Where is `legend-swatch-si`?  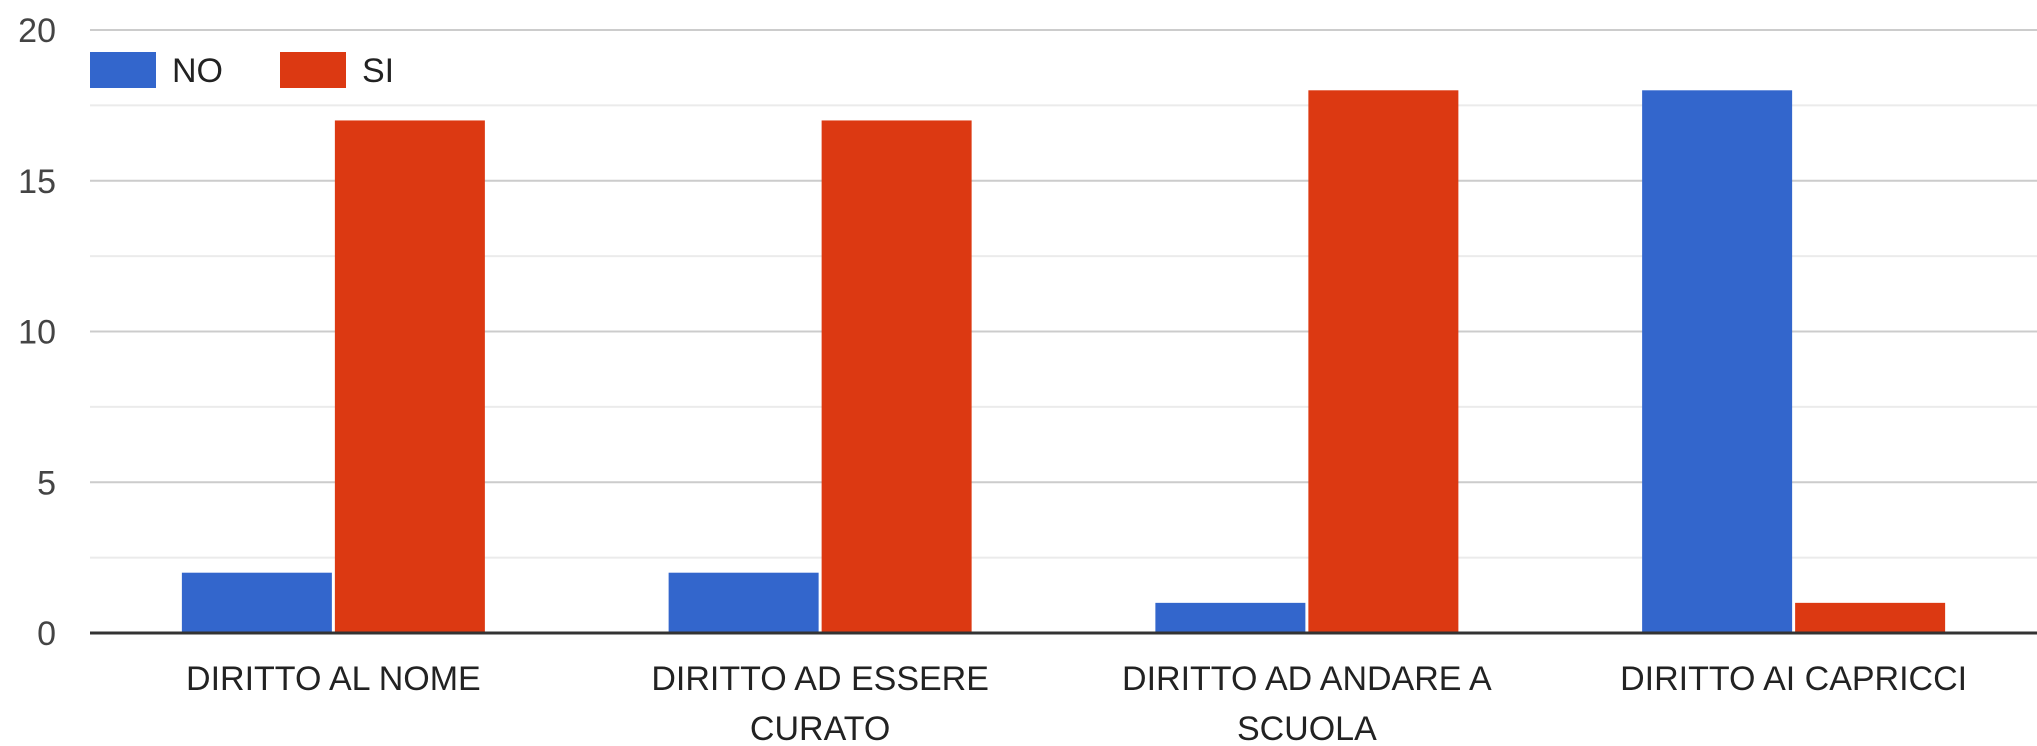
legend-swatch-si is located at coordinates (313, 70).